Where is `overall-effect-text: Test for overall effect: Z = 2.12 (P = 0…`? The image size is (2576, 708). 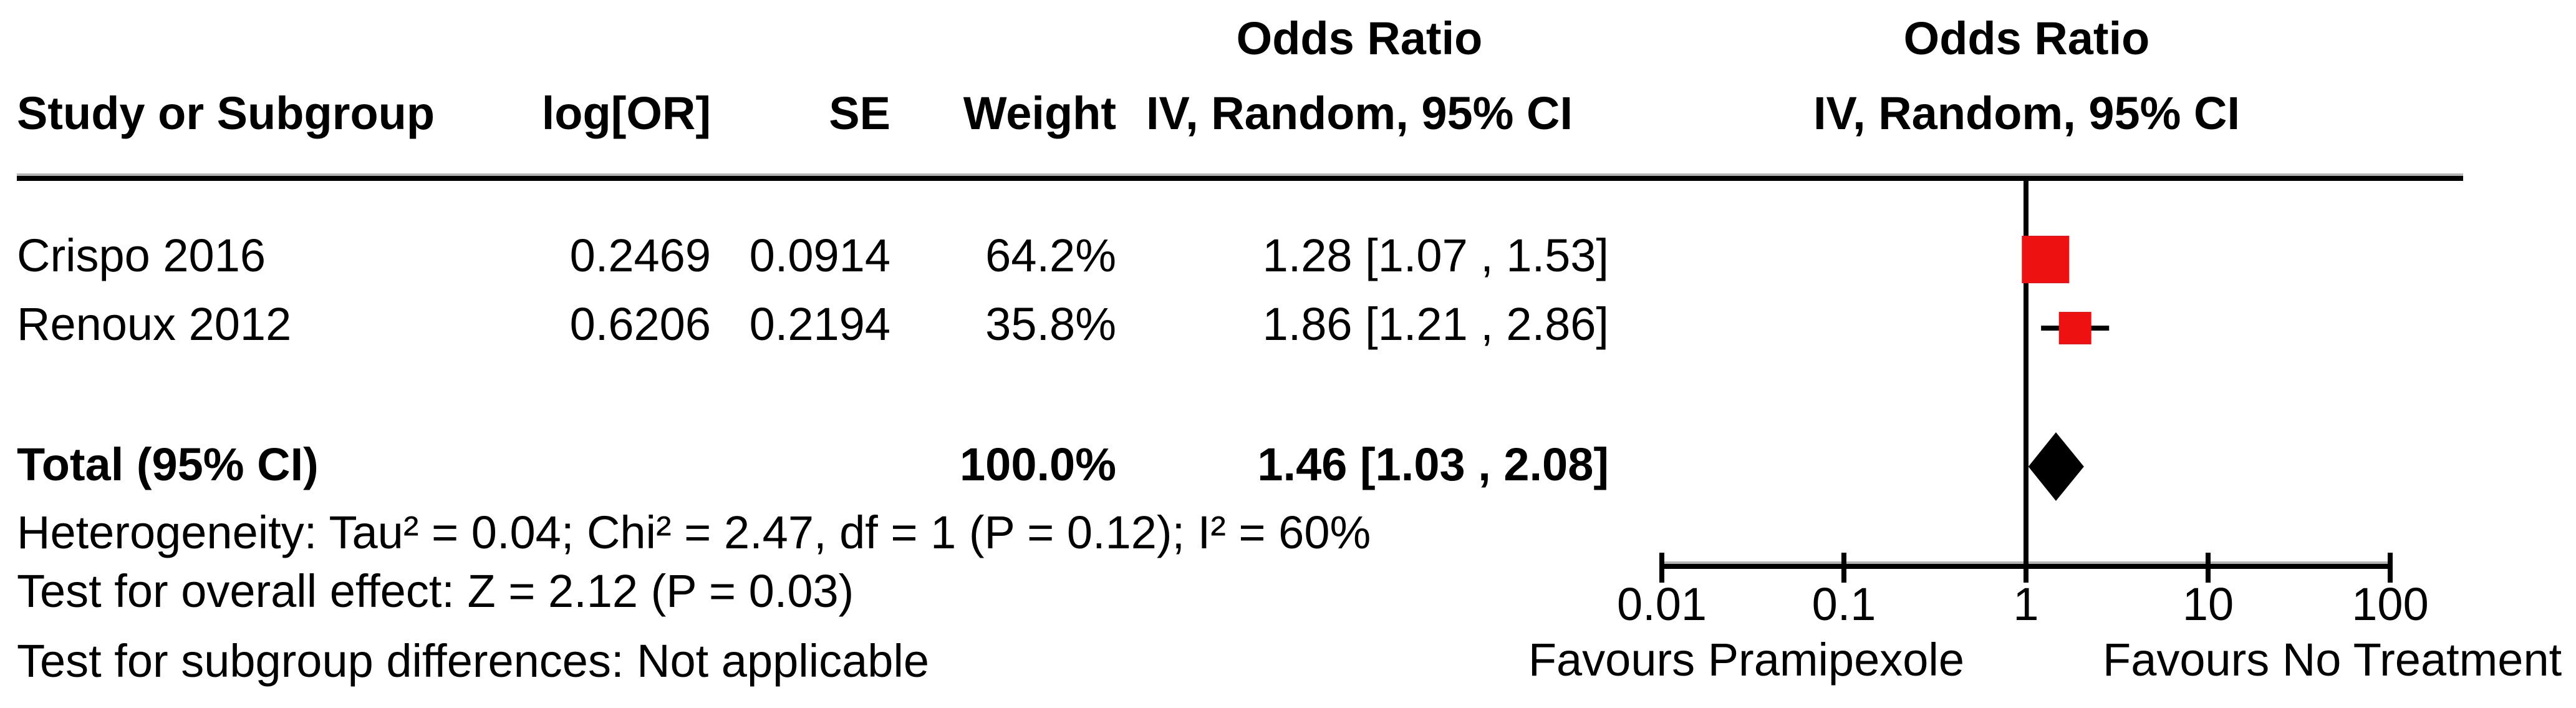
overall-effect-text: Test for overall effect: Z = 2.12 (P = 0… is located at coordinates (435, 591).